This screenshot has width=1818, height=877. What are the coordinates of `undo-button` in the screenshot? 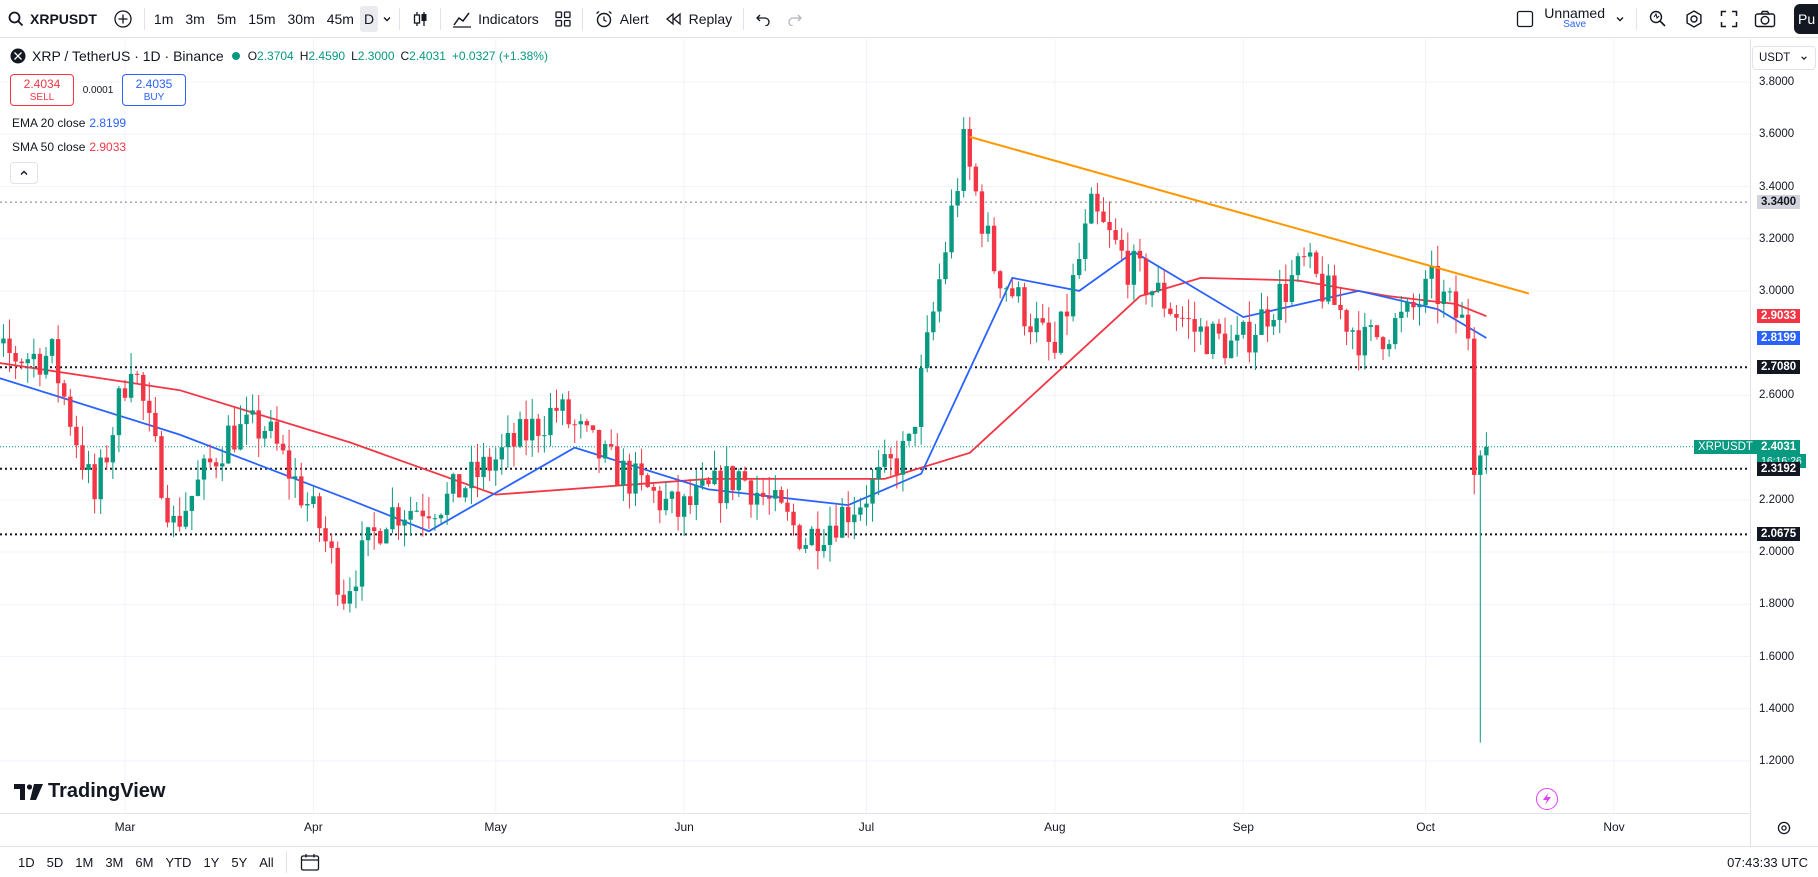 It's located at (763, 19).